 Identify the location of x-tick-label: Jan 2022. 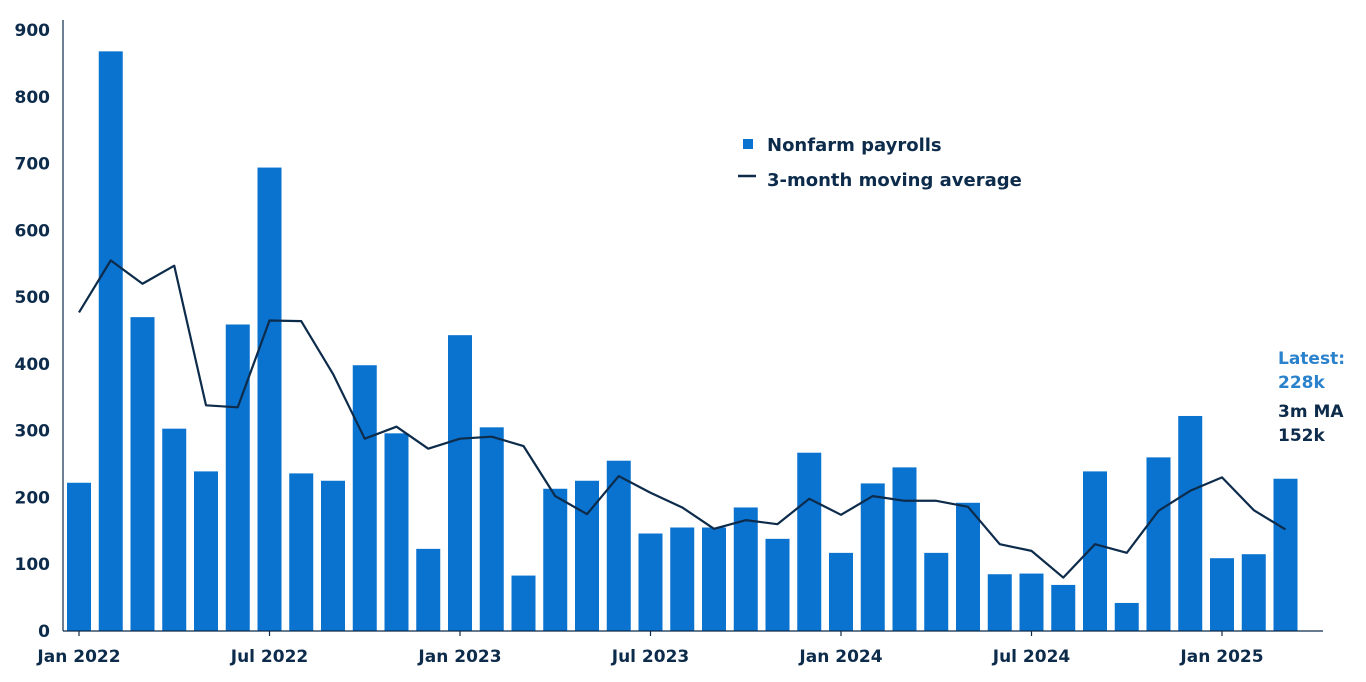
(78, 657).